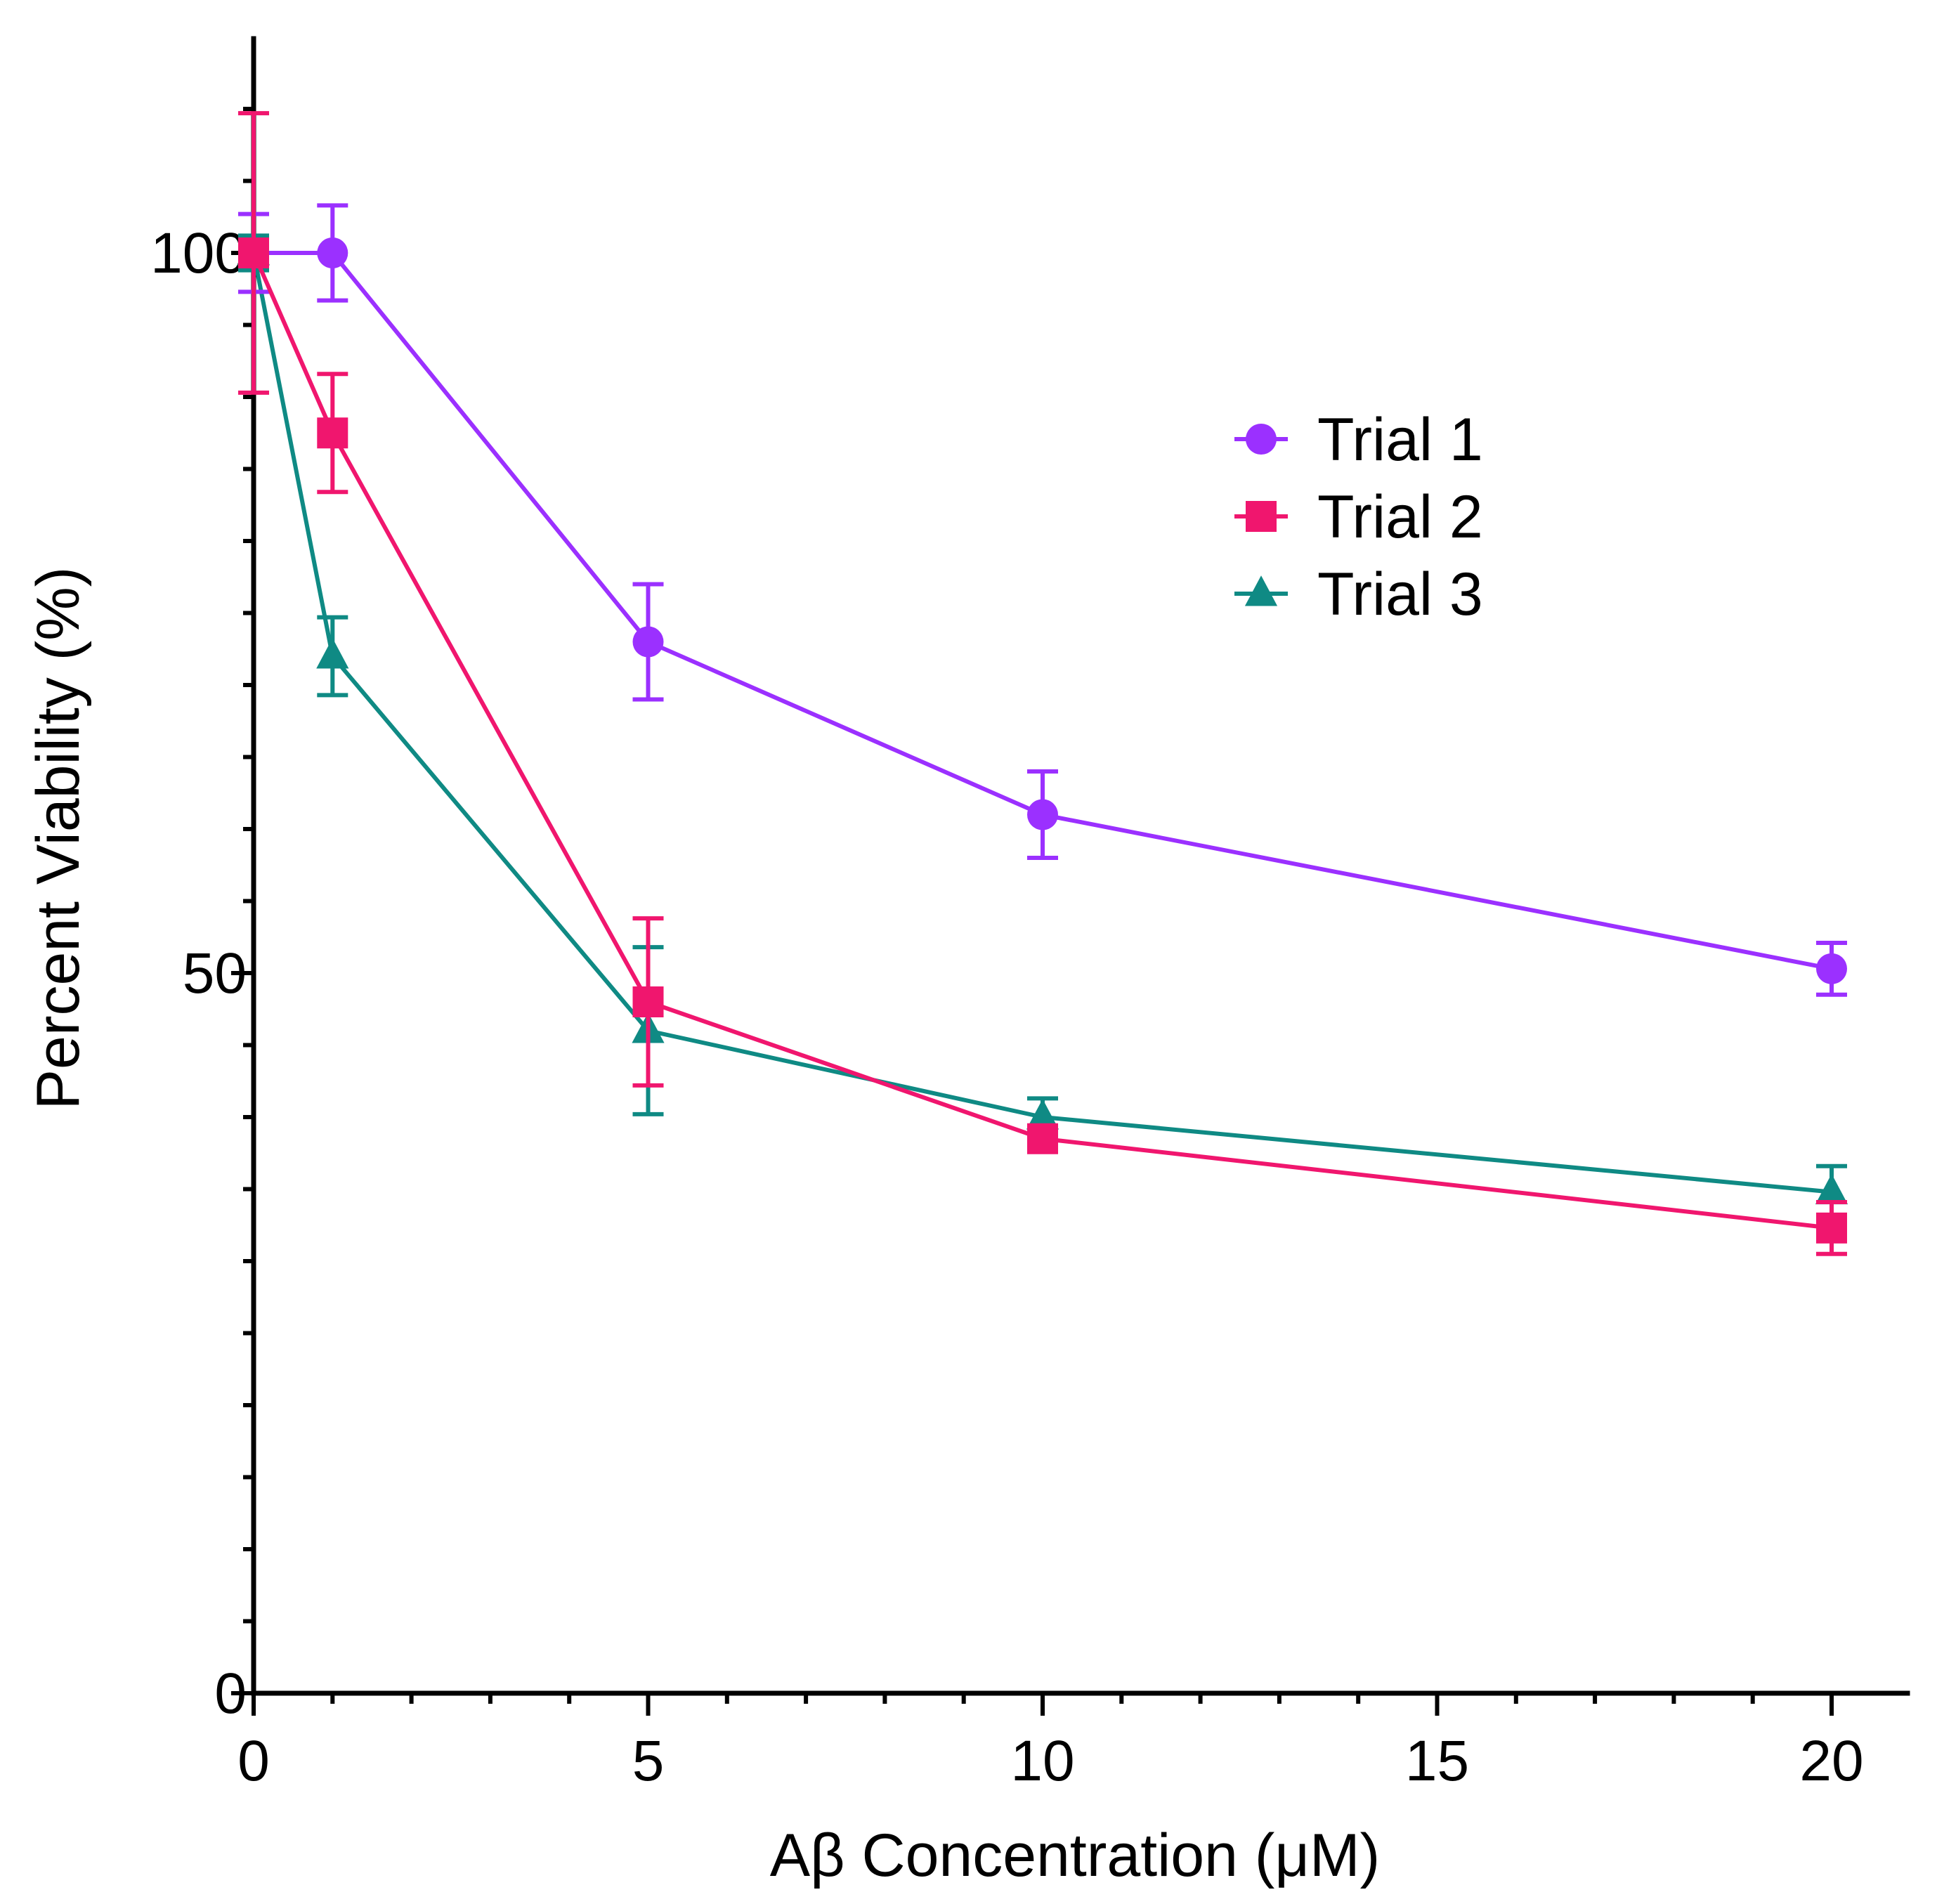 This screenshot has height=1904, width=1937. What do you see at coordinates (1042, 1761) in the screenshot?
I see `x-tick-label: 10` at bounding box center [1042, 1761].